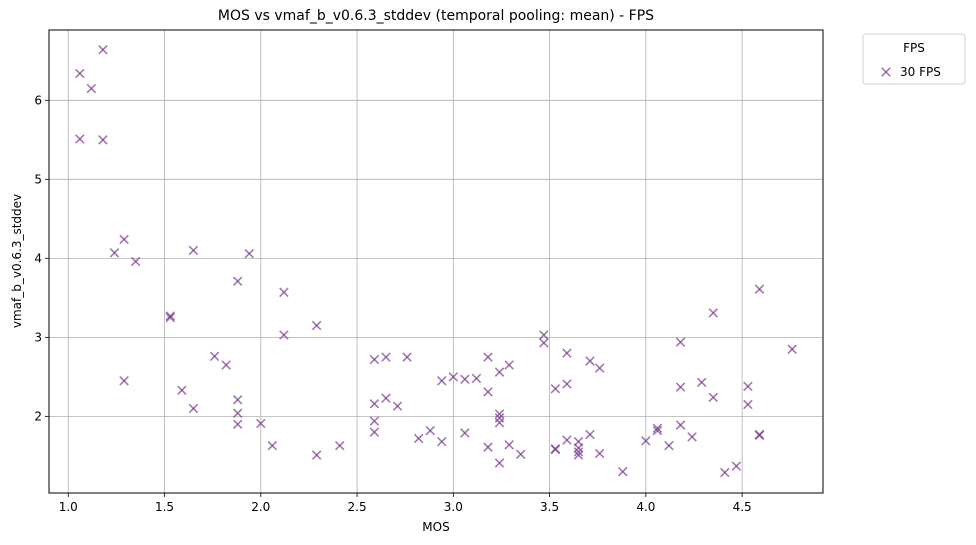 This screenshot has width=976, height=545. I want to click on y-axis-ticks: 2 3 4 5 6, so click(41, 258).